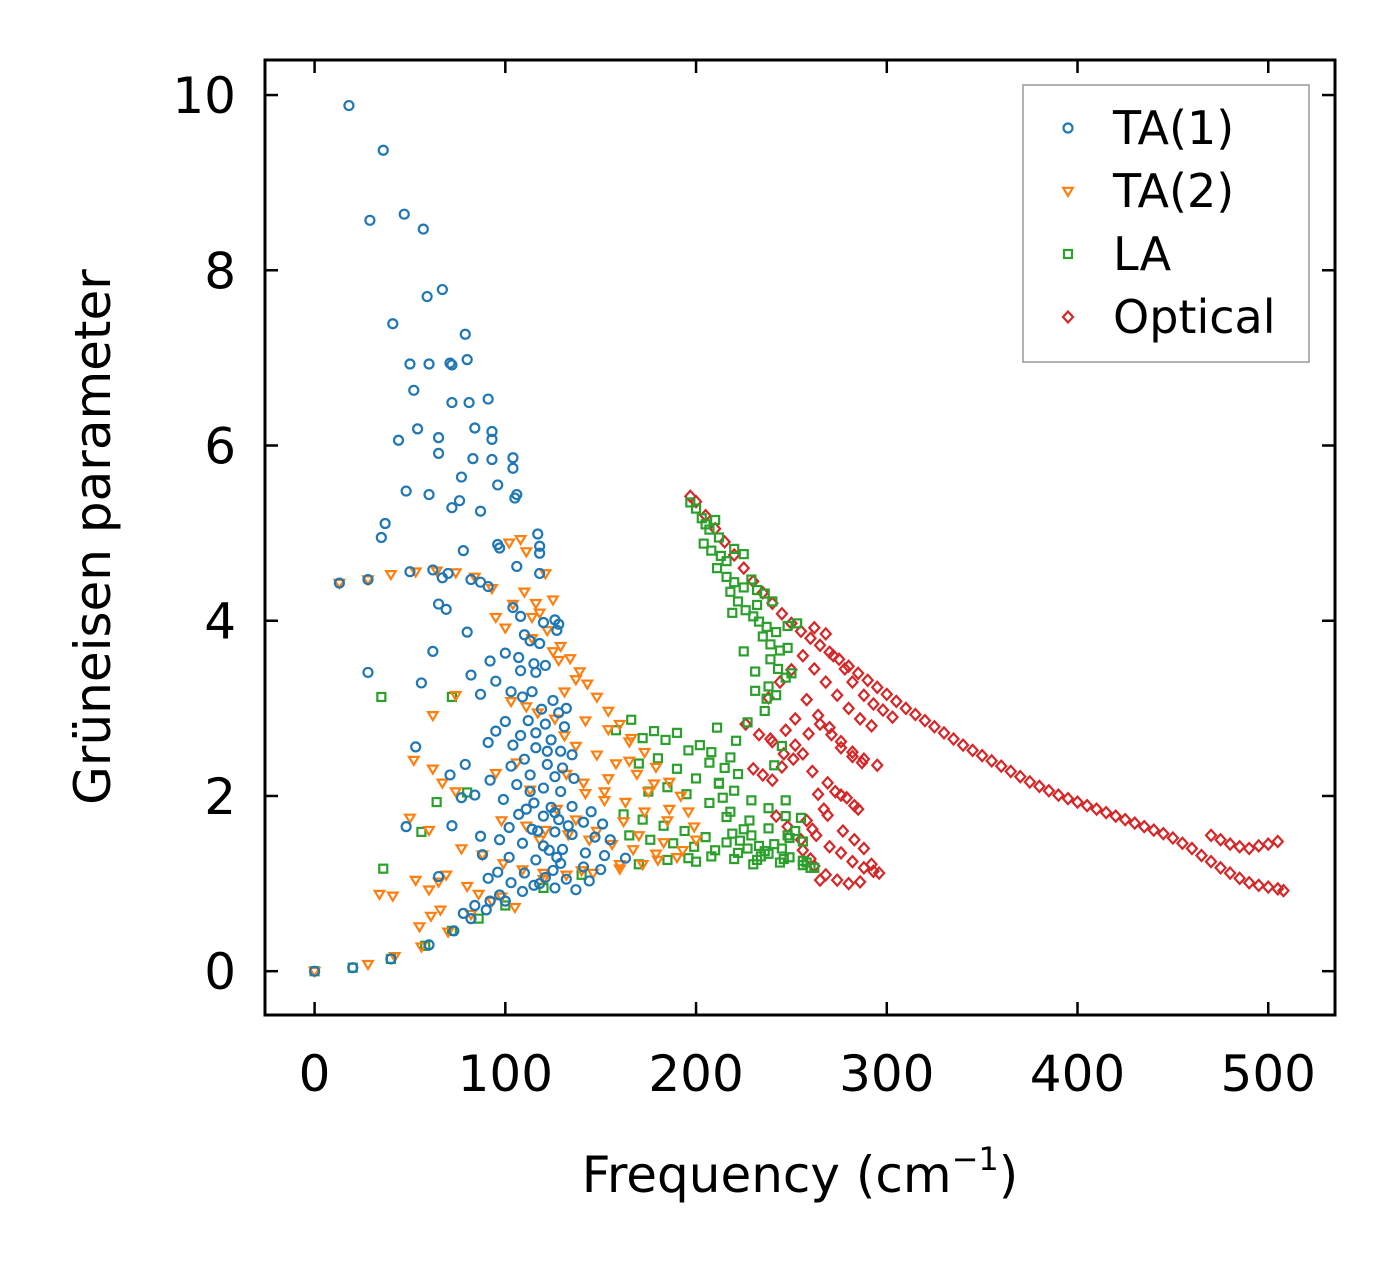 Image resolution: width=1394 pixels, height=1264 pixels. Describe the element at coordinates (1173, 191) in the screenshot. I see `legend-label-ta2: TA(2)` at that location.